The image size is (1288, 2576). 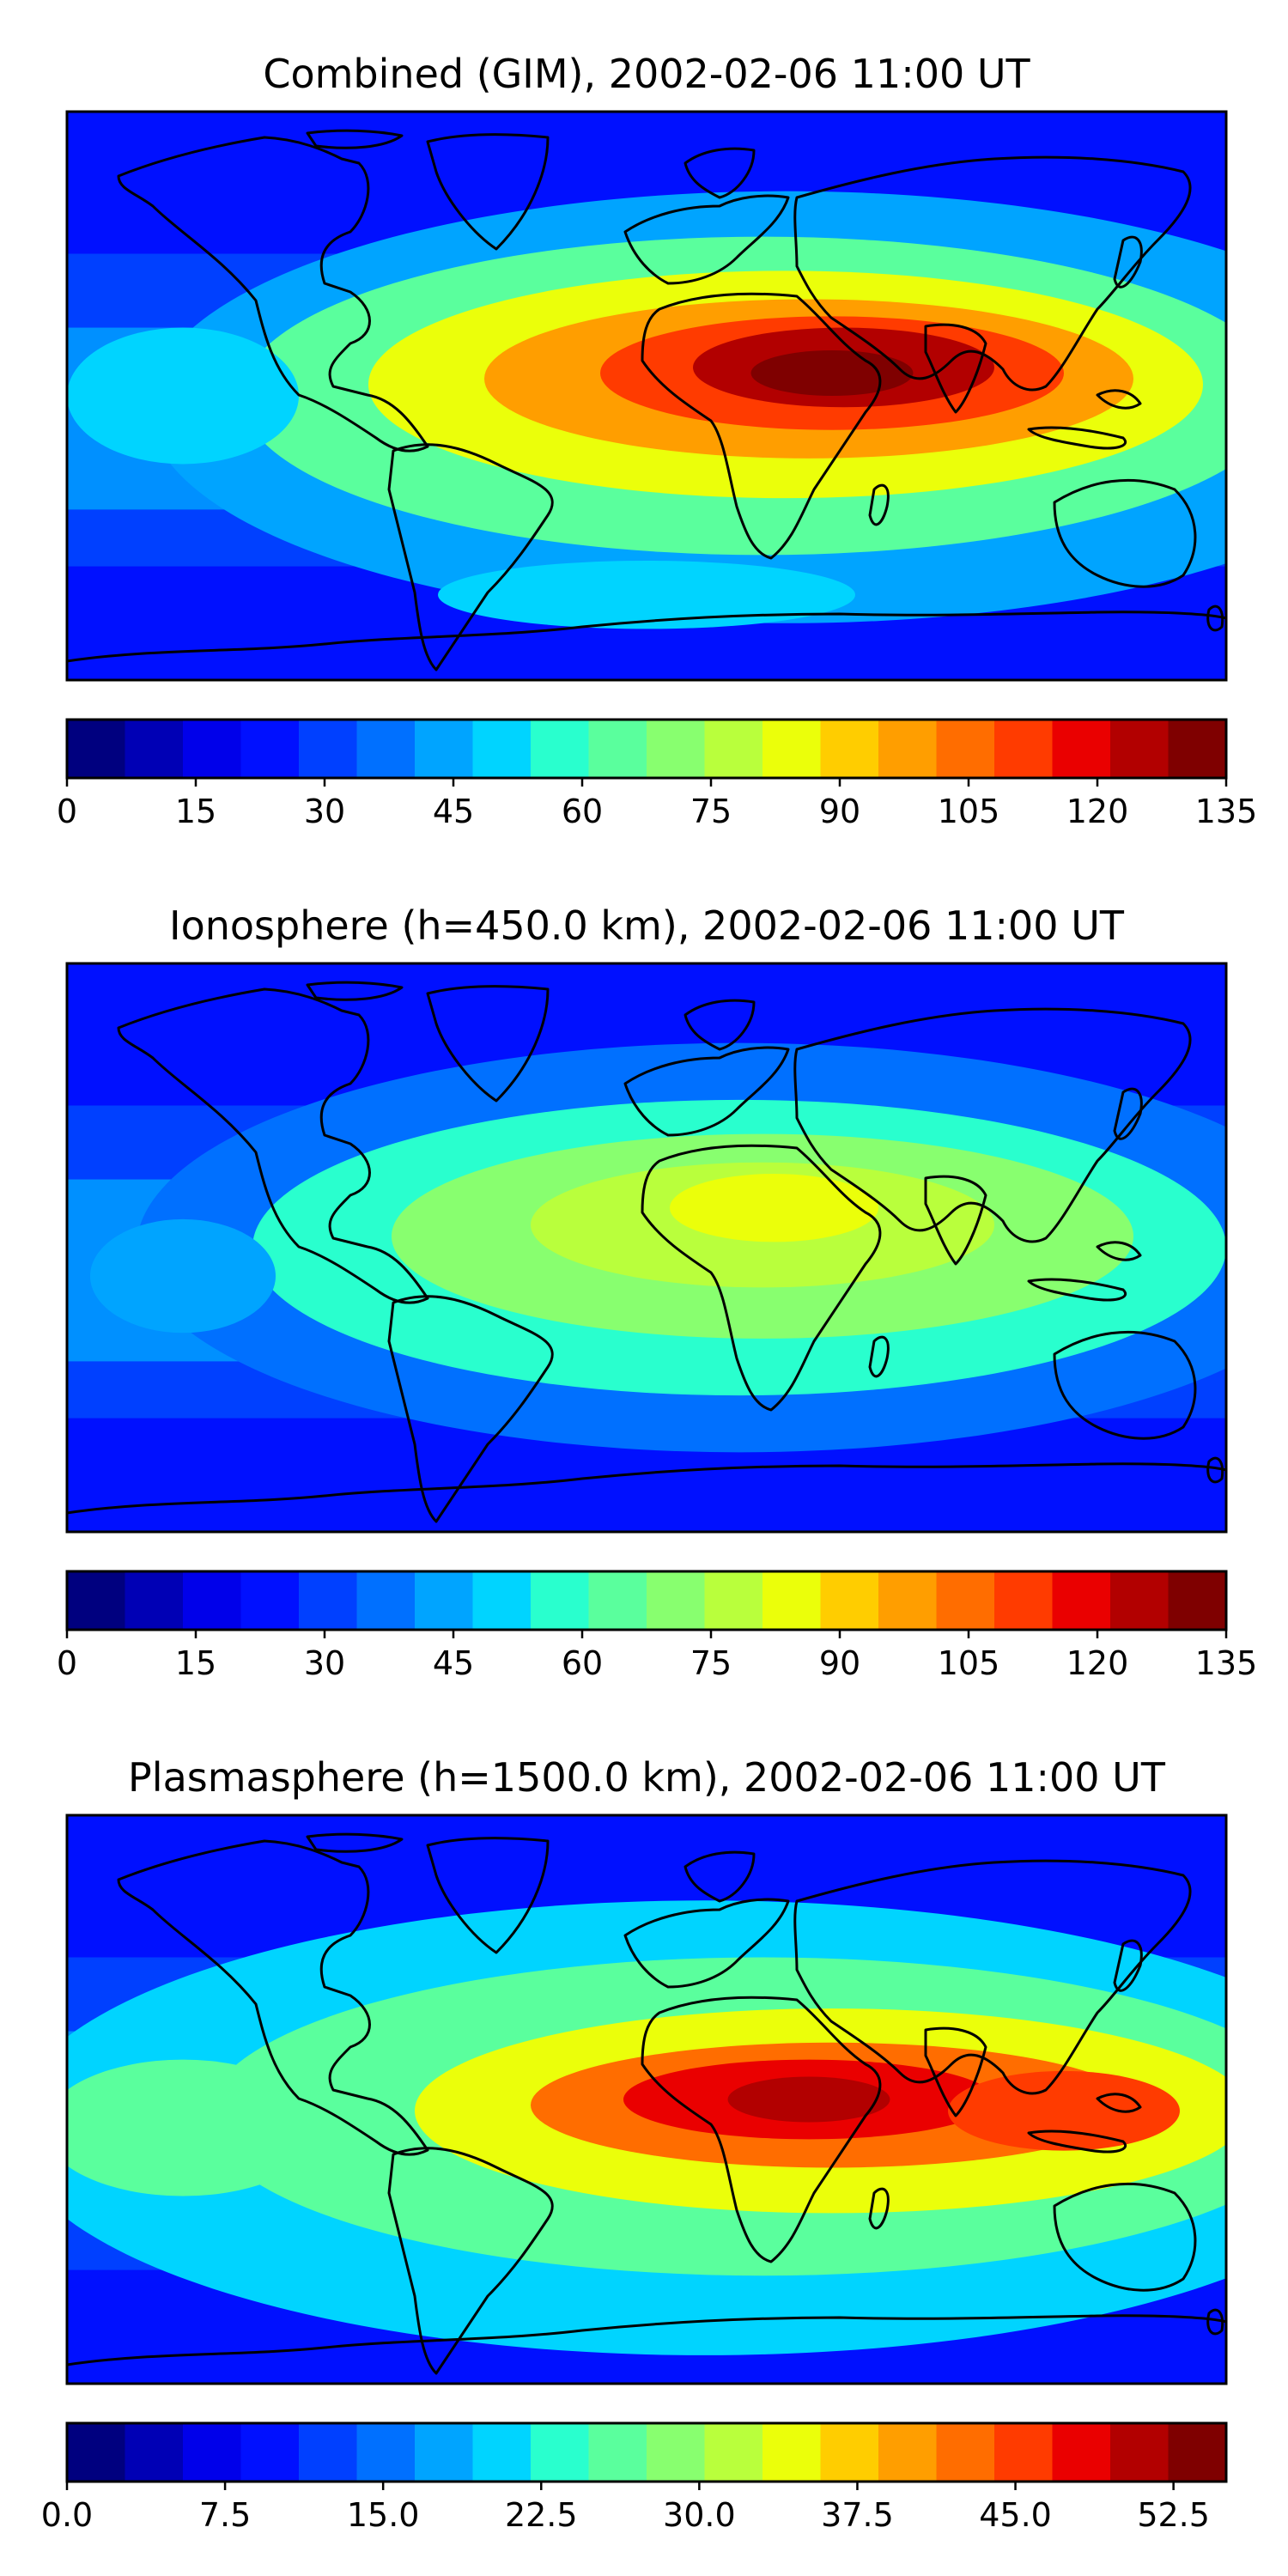 What do you see at coordinates (700, 2515) in the screenshot?
I see `colorbar-tick-label: 30.0` at bounding box center [700, 2515].